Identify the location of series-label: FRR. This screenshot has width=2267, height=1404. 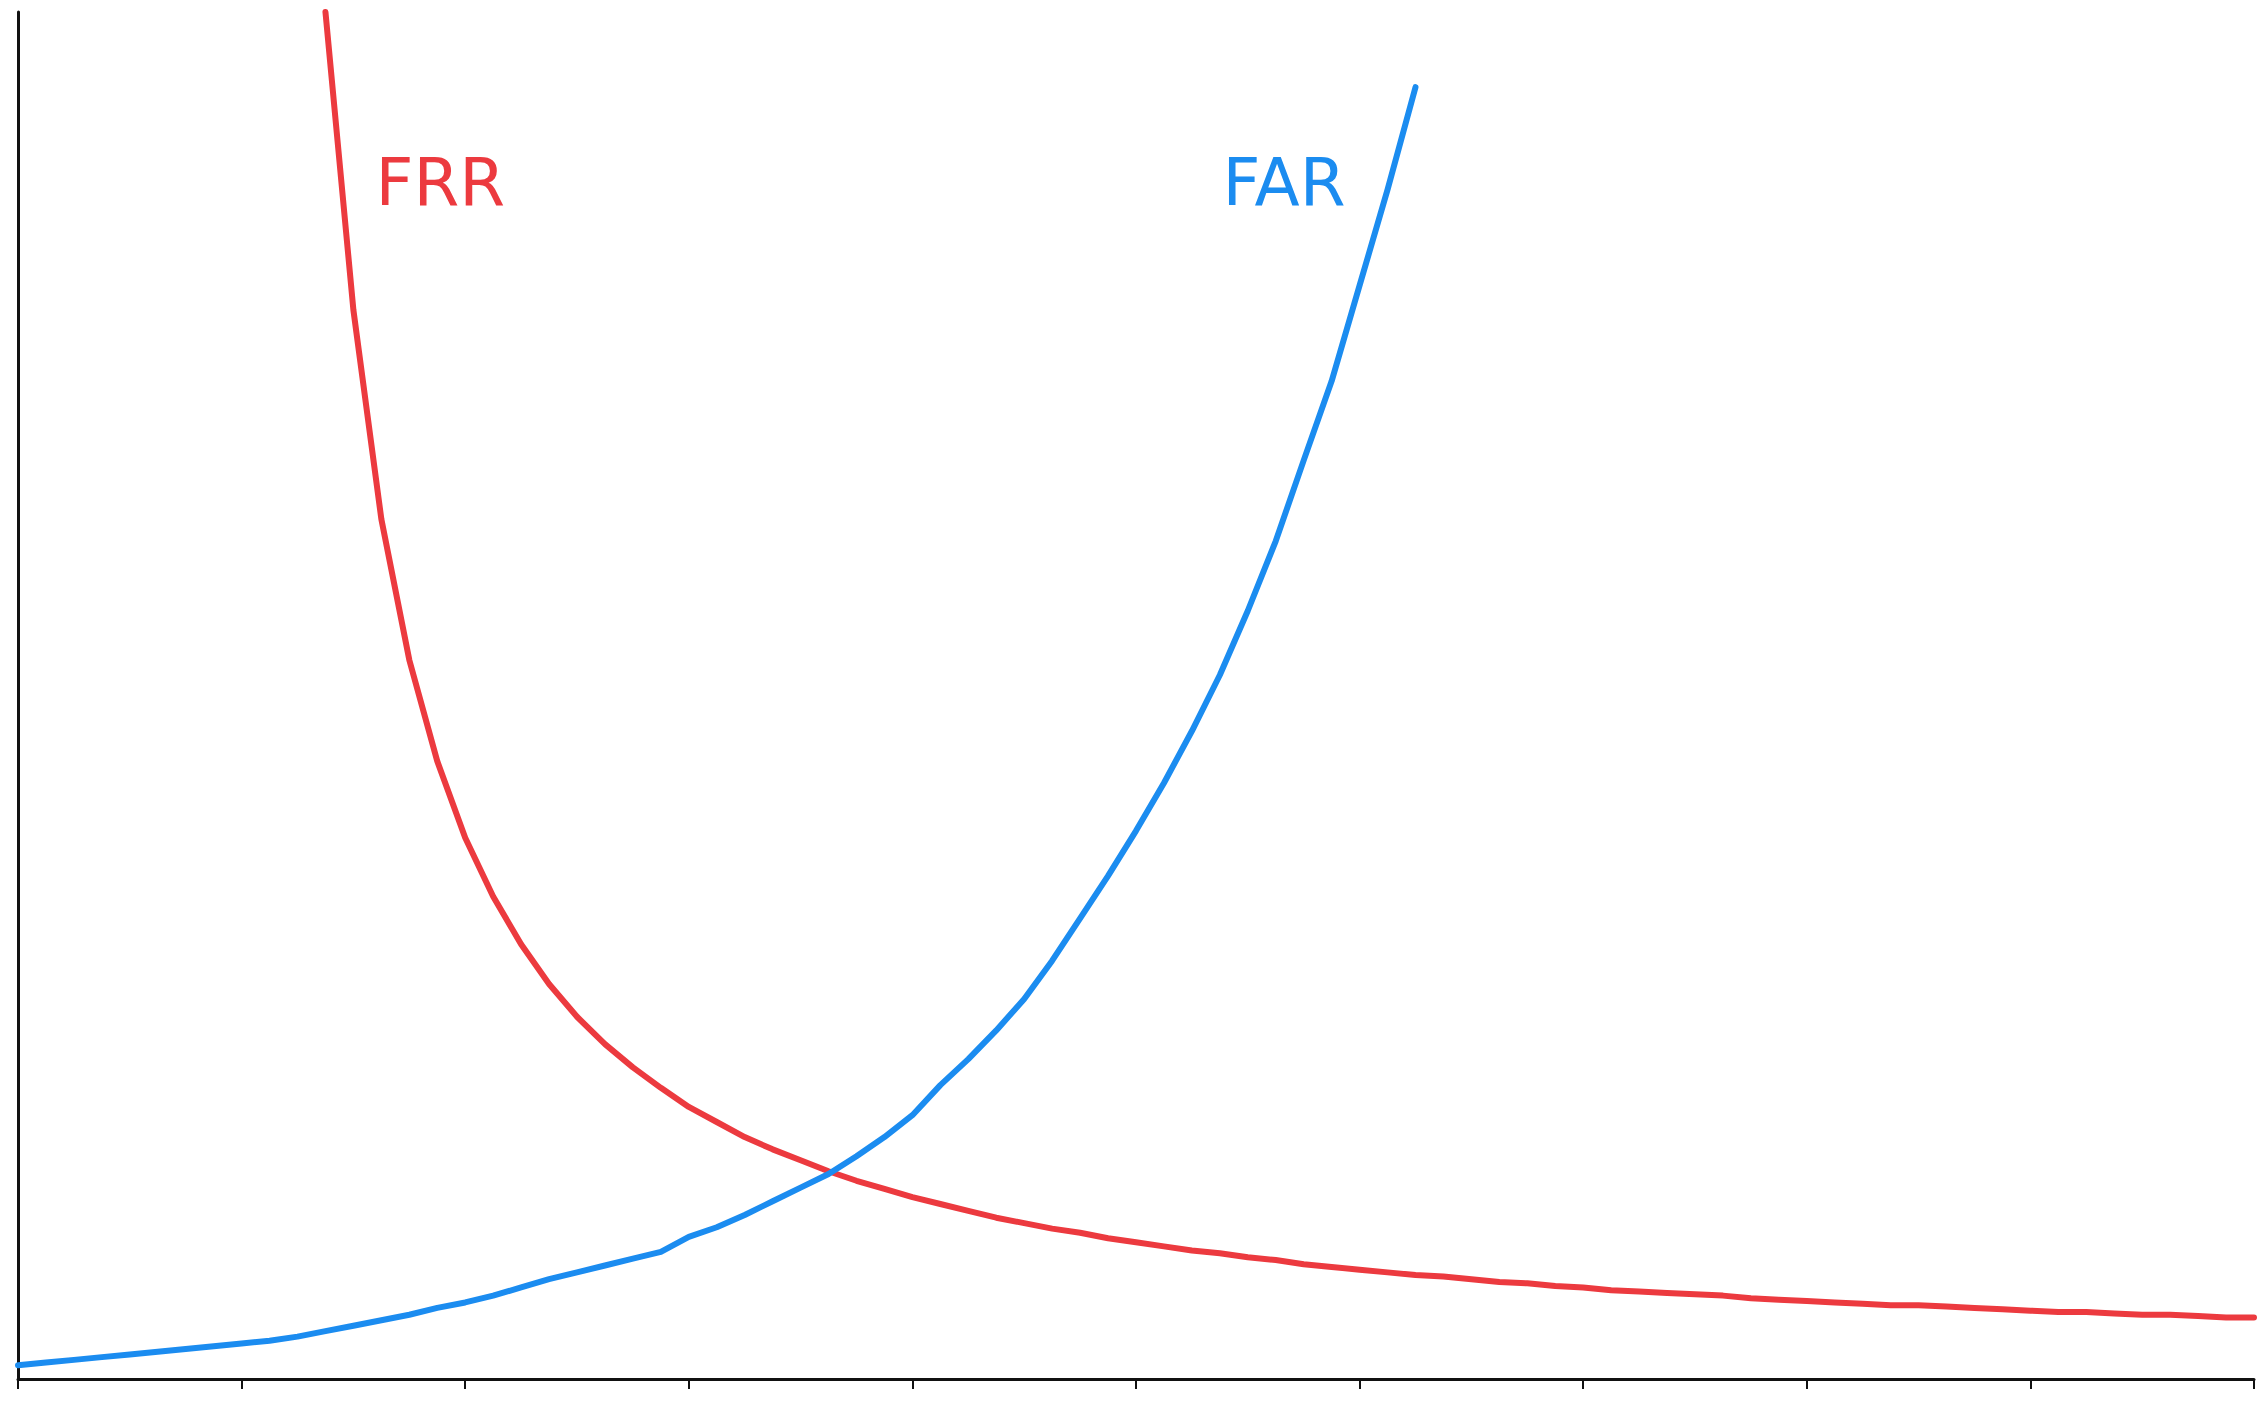
(440, 183).